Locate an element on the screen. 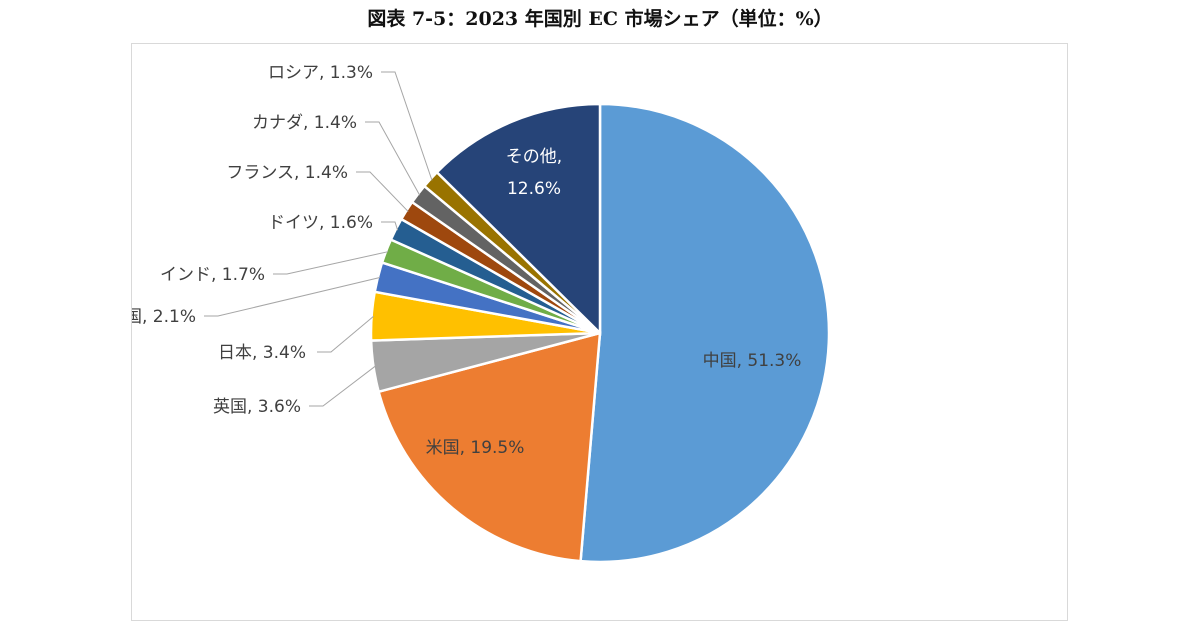 The image size is (1200, 630). data-label-germany: ドイツ, 1.6% is located at coordinates (320, 223).